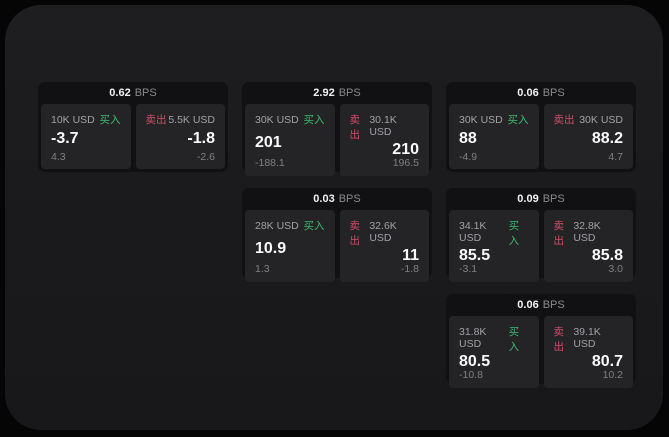 The image size is (669, 437). What do you see at coordinates (337, 199) in the screenshot?
I see `bps-header: 0.03 BPS` at bounding box center [337, 199].